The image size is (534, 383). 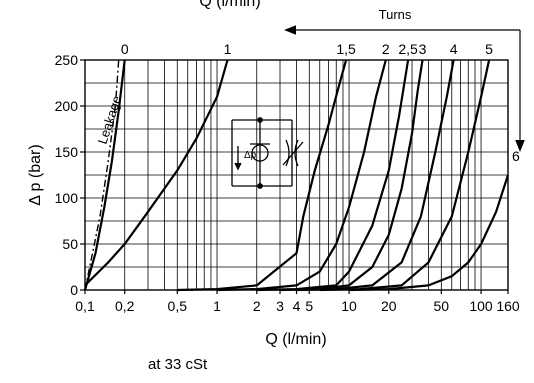 I want to click on x-tick-label: 3, so click(x=280, y=306).